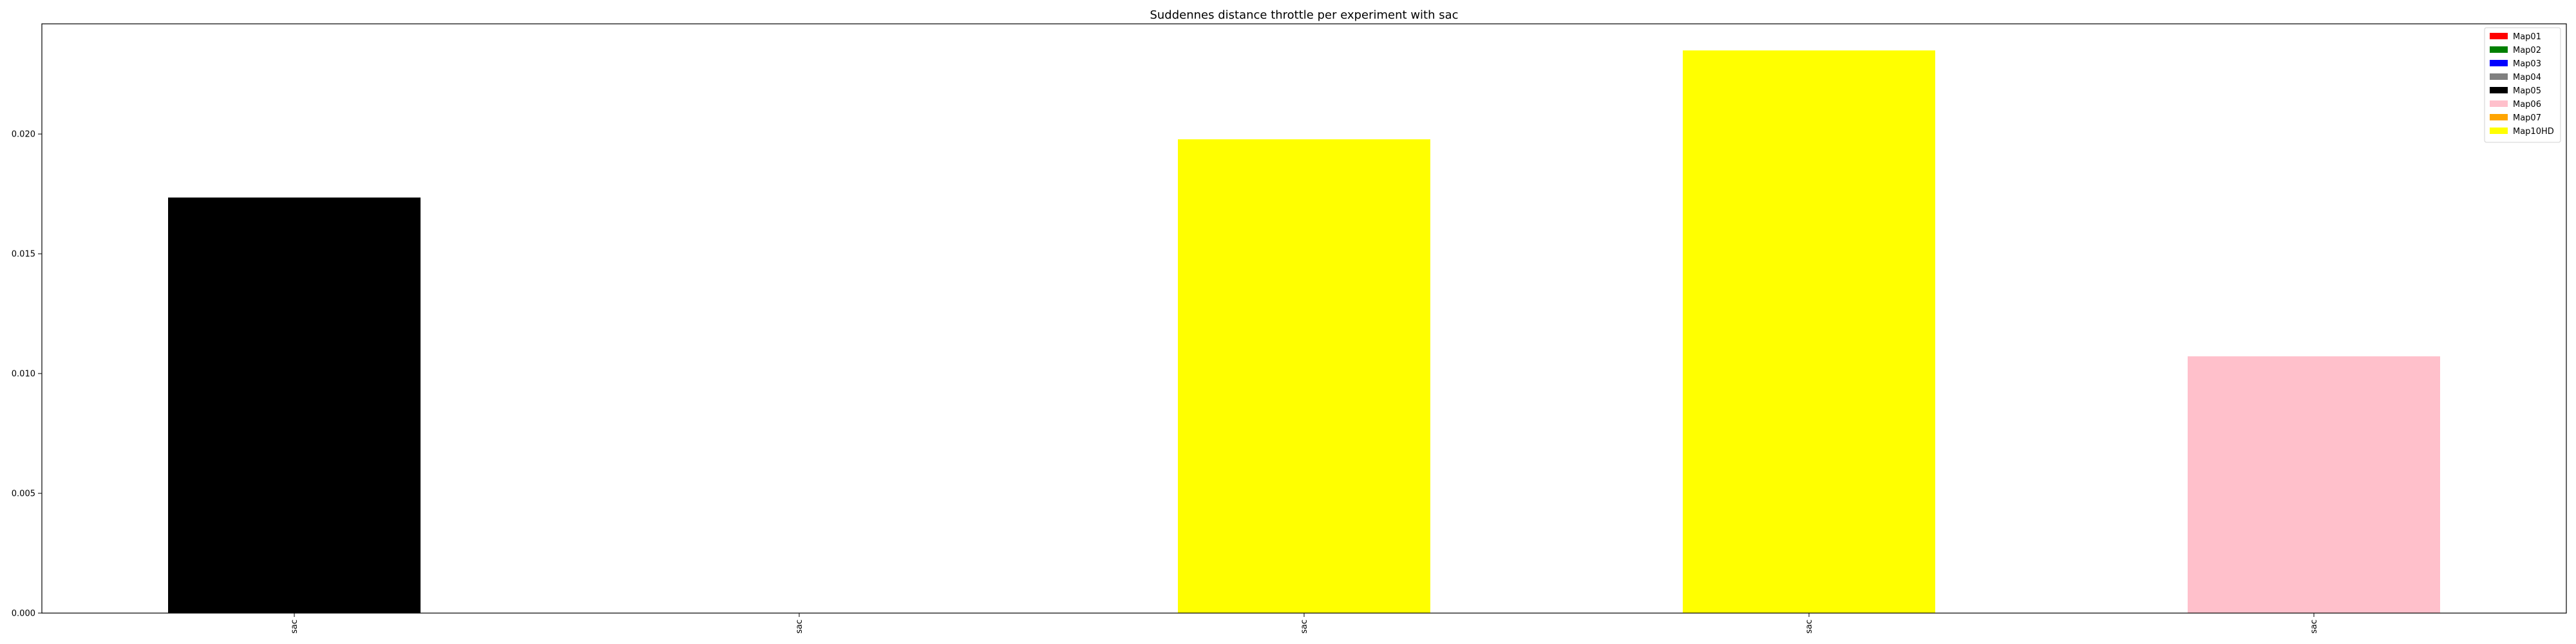 The width and height of the screenshot is (2576, 644). What do you see at coordinates (2527, 118) in the screenshot?
I see `legend-label: Map07` at bounding box center [2527, 118].